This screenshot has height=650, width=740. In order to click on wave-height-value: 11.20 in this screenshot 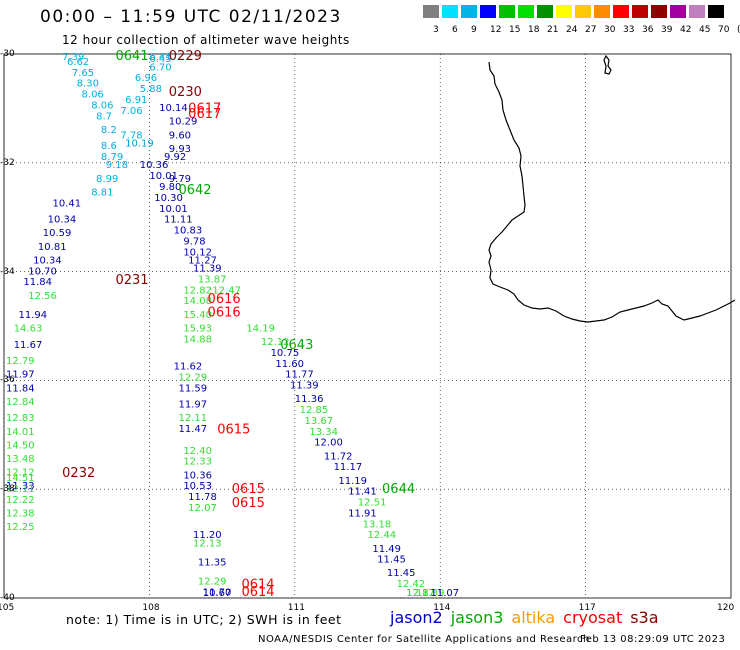, I will do `click(207, 535)`.